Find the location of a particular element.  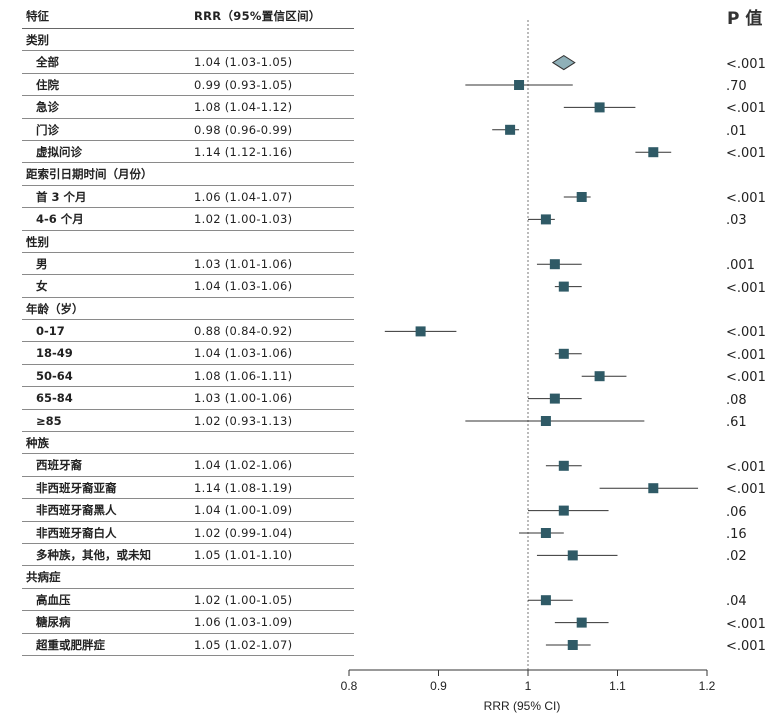

row-label: 18-49 is located at coordinates (54, 353).